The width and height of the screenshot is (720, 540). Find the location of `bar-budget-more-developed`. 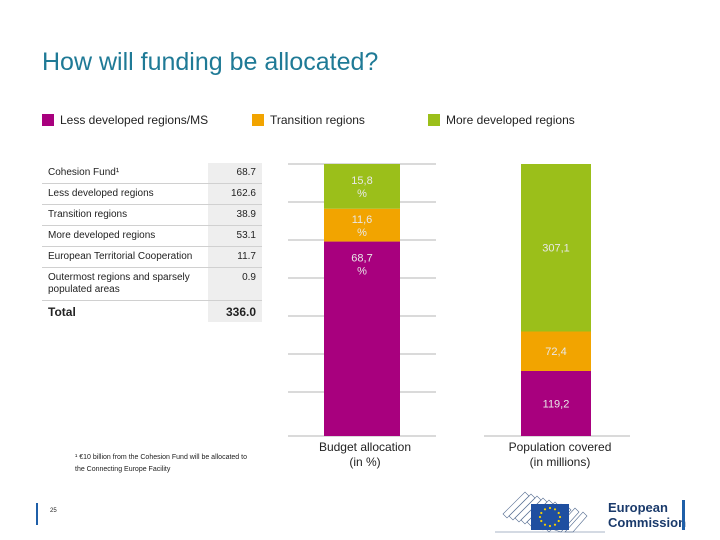

bar-budget-more-developed is located at coordinates (362, 186).